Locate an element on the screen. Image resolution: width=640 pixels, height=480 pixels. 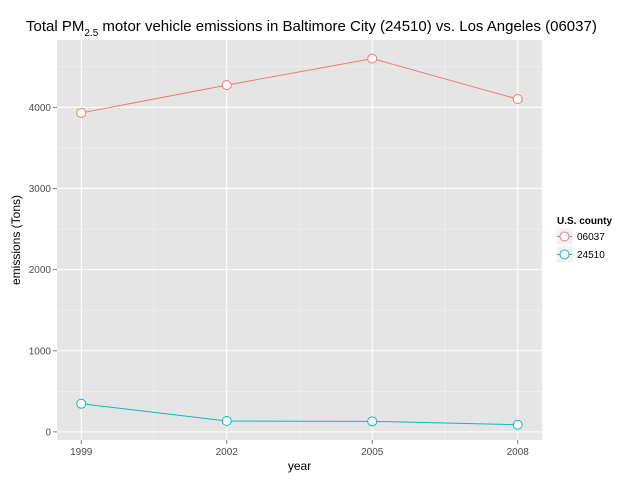
data-point-24510-1999 is located at coordinates (81, 403).